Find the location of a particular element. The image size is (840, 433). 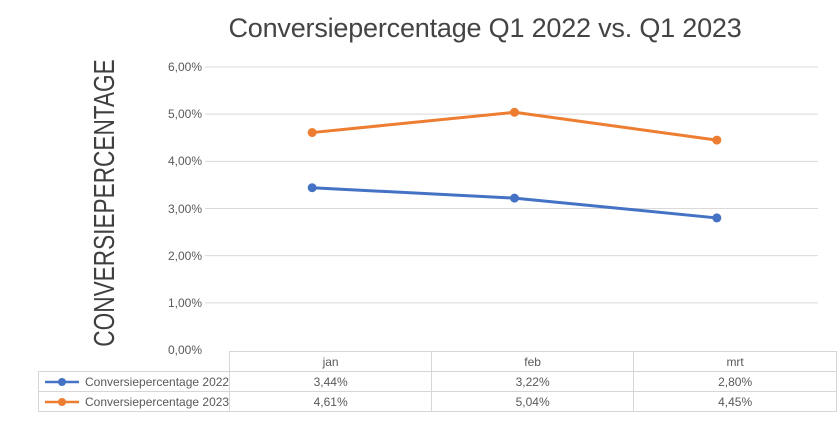

table-value-cell: 2,80% is located at coordinates (735, 381).